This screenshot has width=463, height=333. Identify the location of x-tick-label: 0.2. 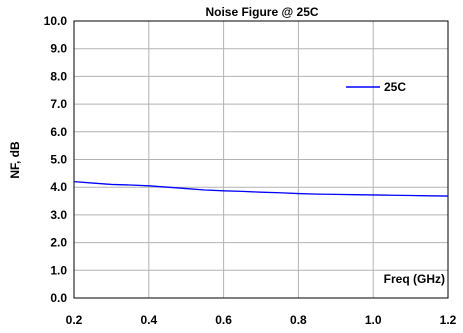
(74, 320).